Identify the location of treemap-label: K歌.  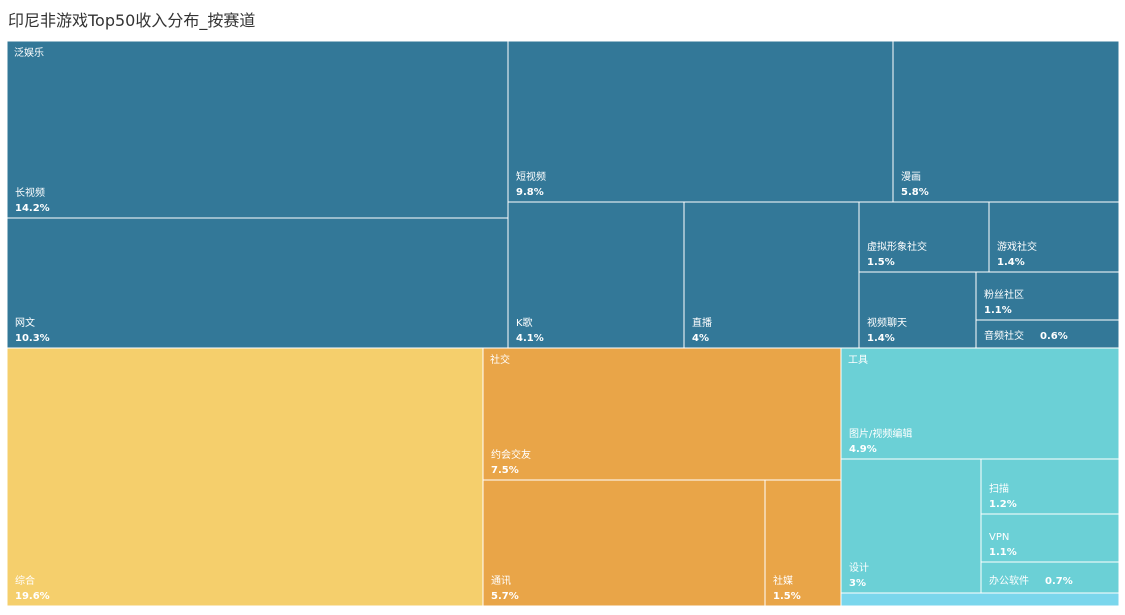
(524, 322).